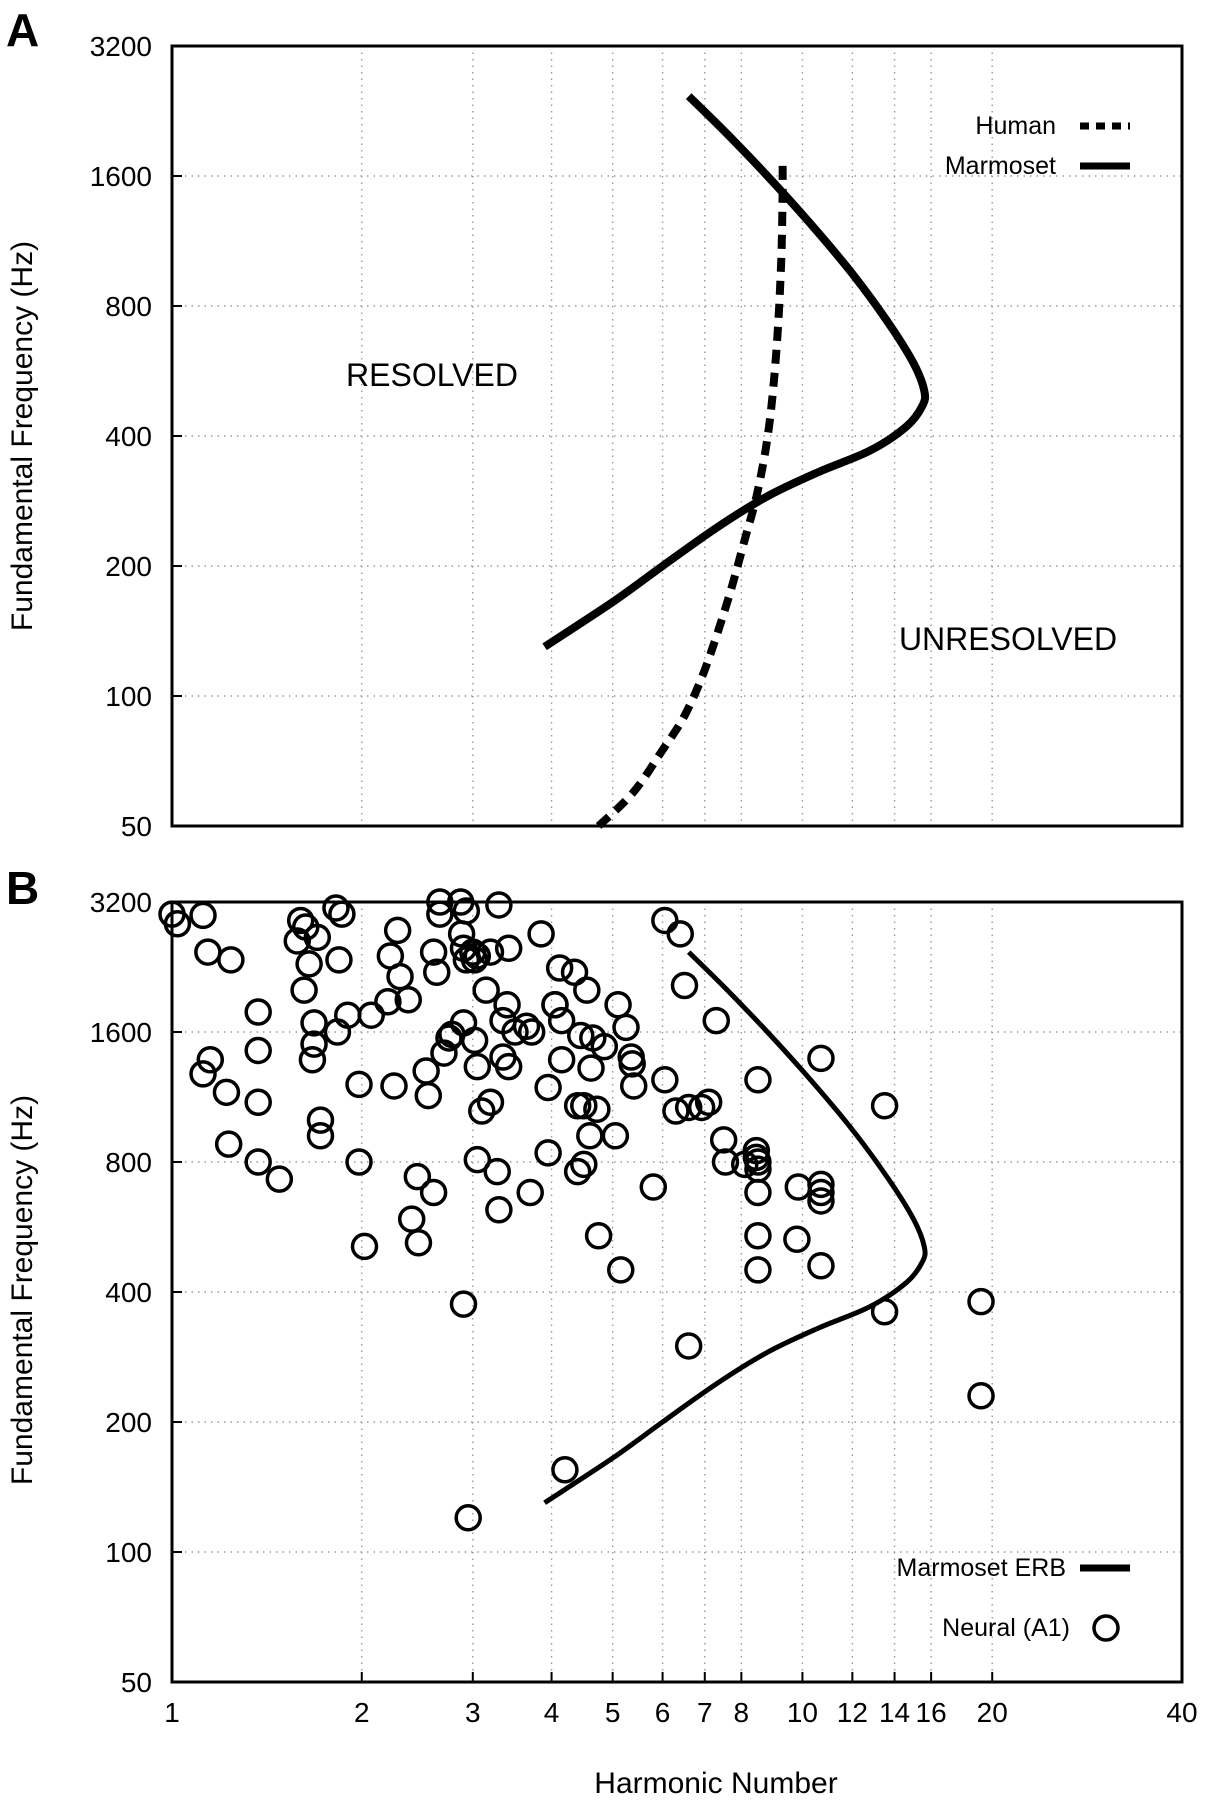 This screenshot has height=1800, width=1207. What do you see at coordinates (172, 1712) in the screenshot?
I see `x-tick-label: 1` at bounding box center [172, 1712].